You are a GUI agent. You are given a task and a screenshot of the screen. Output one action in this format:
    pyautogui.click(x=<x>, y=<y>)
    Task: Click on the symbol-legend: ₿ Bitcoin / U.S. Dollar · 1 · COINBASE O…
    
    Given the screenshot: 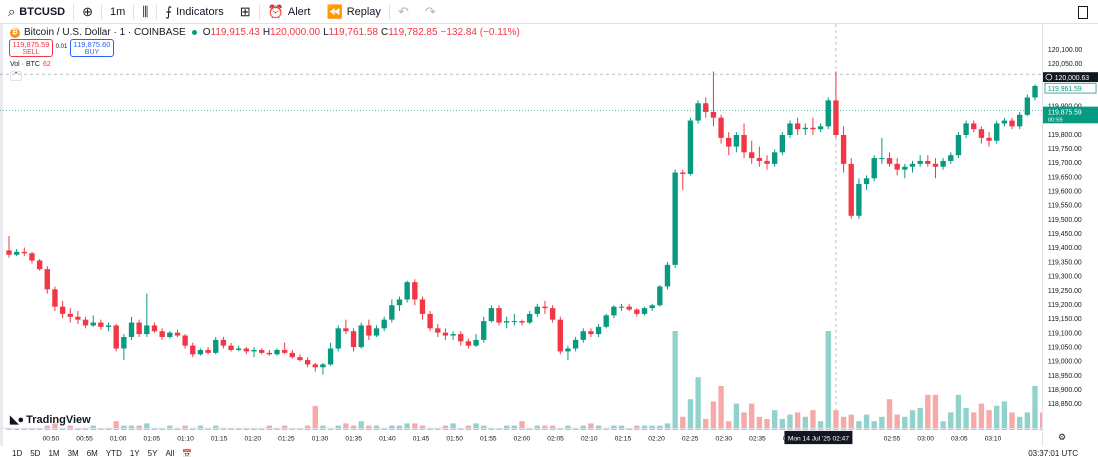 What is the action you would take?
    pyautogui.click(x=266, y=32)
    